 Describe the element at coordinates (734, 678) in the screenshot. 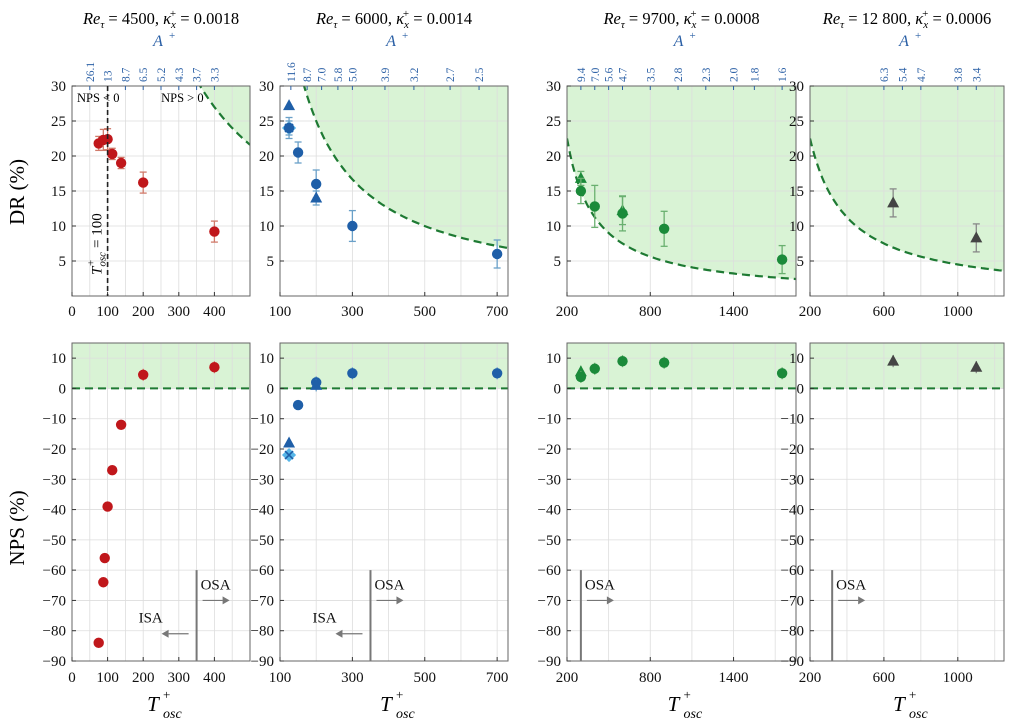

I see `nps-x-tick: 1400` at that location.